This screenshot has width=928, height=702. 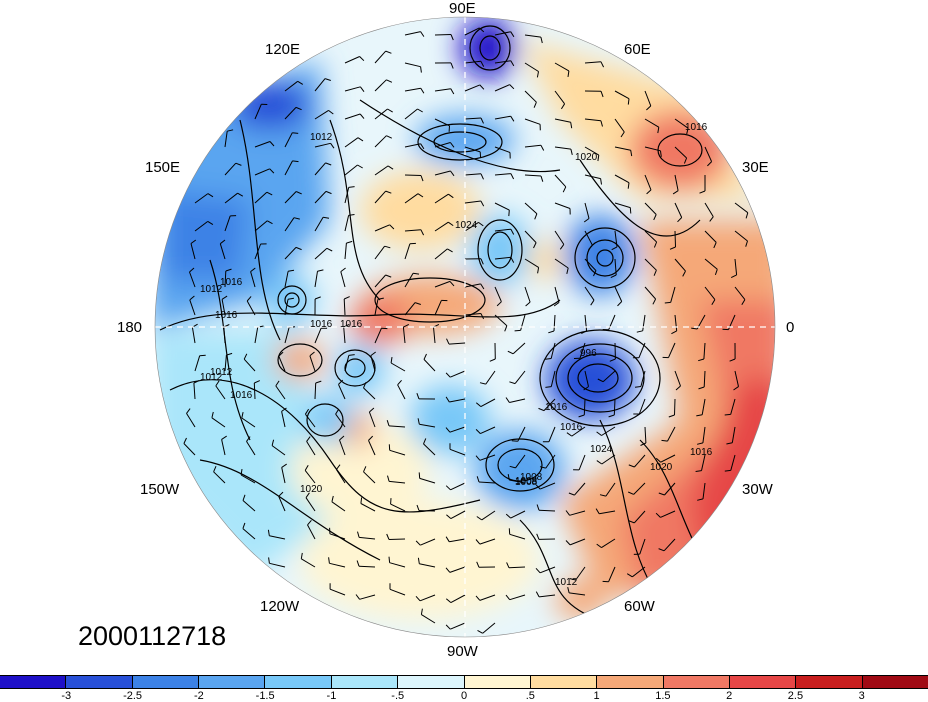 I want to click on colorbar-segment, so click(x=497, y=682).